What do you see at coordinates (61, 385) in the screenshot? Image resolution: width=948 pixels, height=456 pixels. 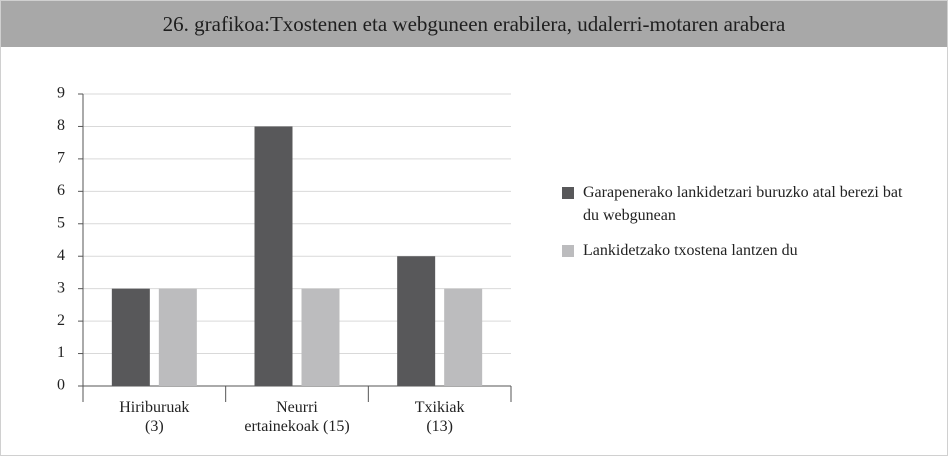 I see `y-tick-label: 0` at bounding box center [61, 385].